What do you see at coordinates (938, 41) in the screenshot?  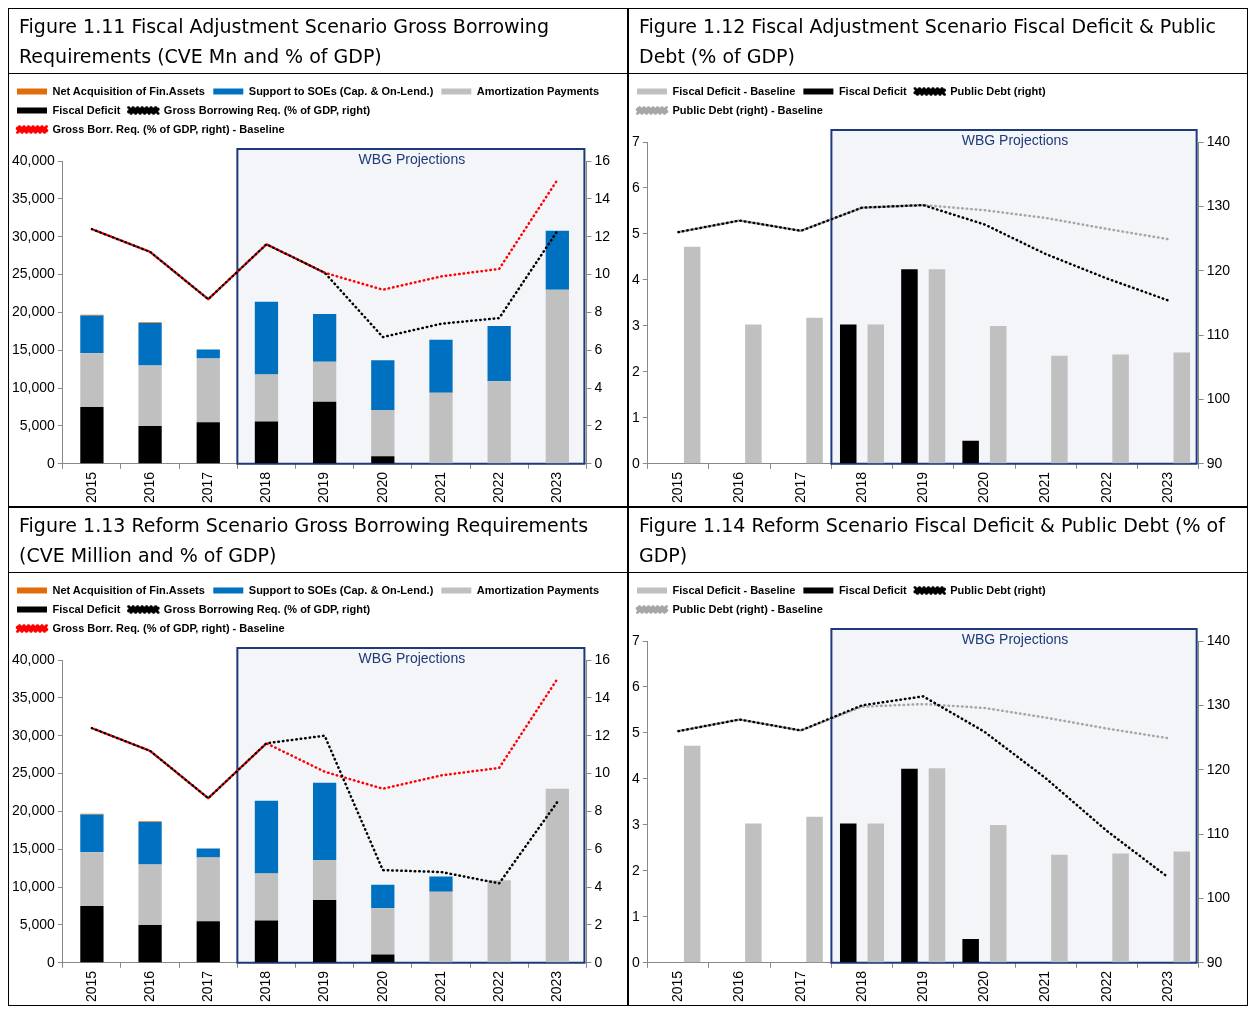 I see `chart-title: Figure 1.12 Fiscal Adjustment Scenario Fiscal Deficit & Public Debt (% of GDP)` at bounding box center [938, 41].